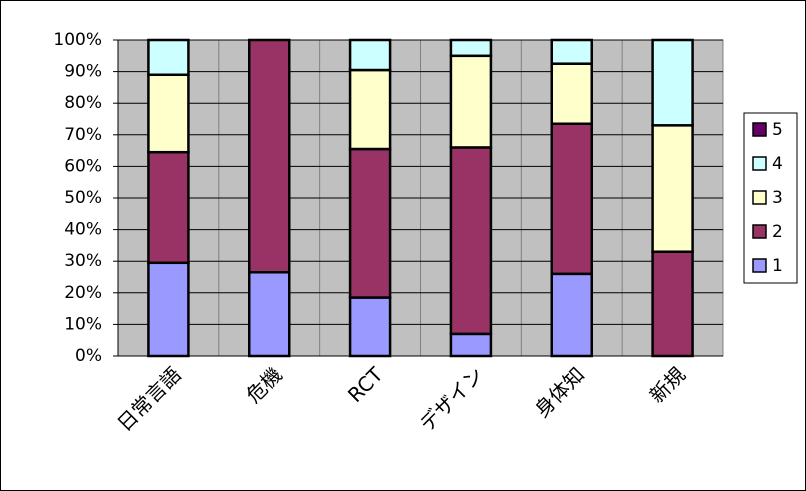  Describe the element at coordinates (83, 261) in the screenshot. I see `y-tick-label: 30%` at that location.